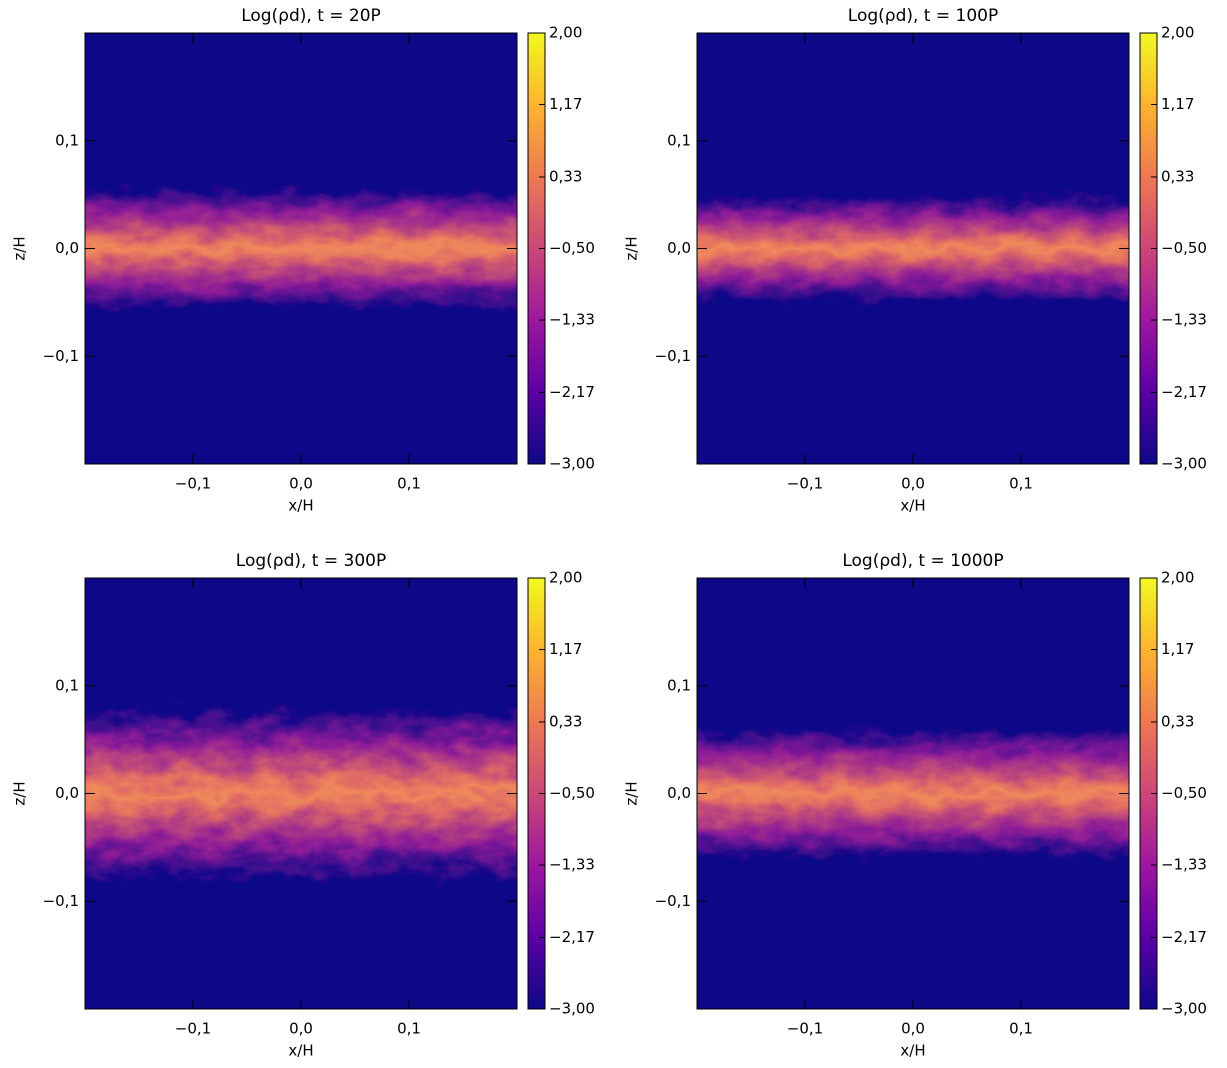 This screenshot has height=1068, width=1227. I want to click on panel-title: Log(ρd), t = 300P, so click(311, 561).